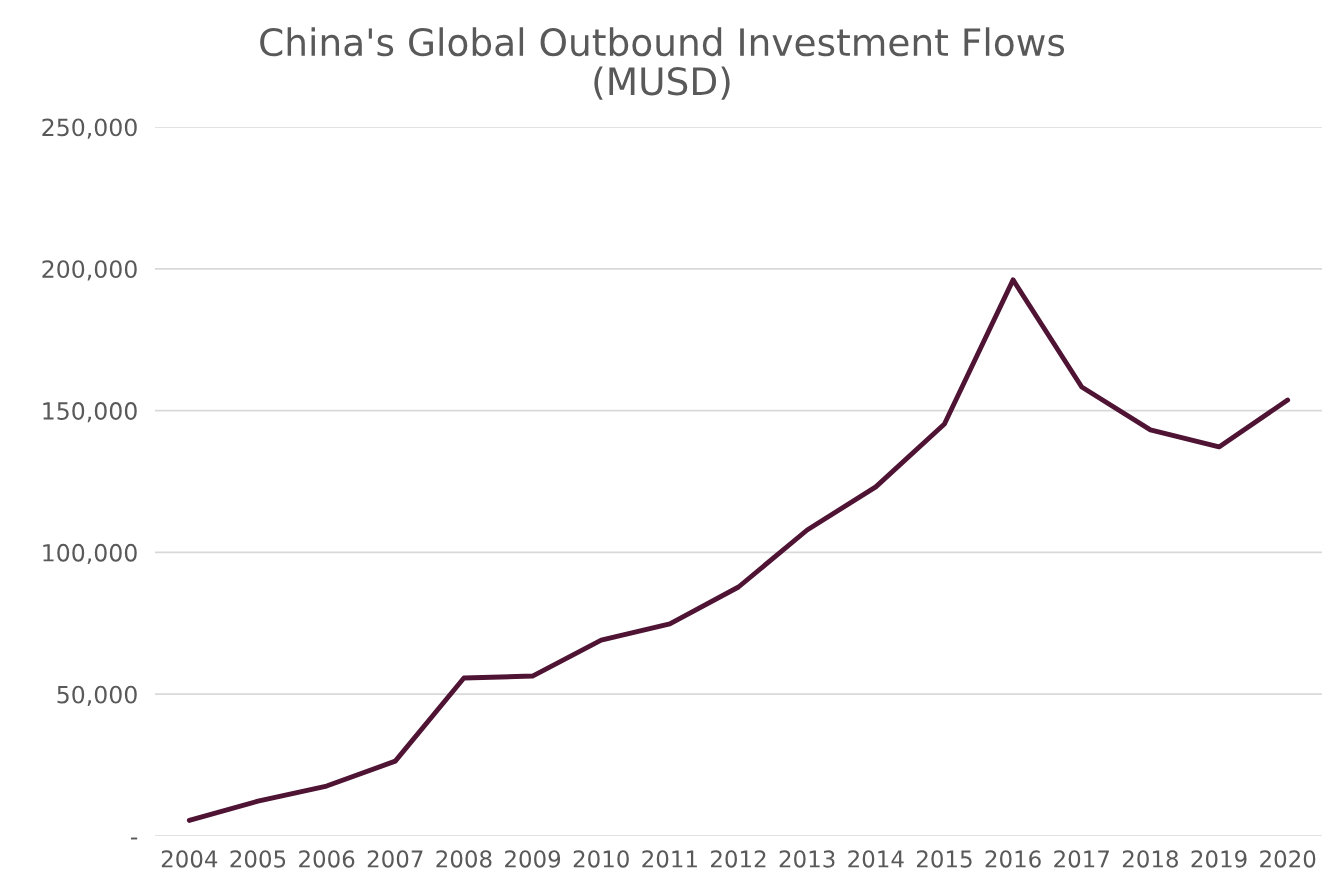  What do you see at coordinates (89, 128) in the screenshot?
I see `y-tick-label: 250,000` at bounding box center [89, 128].